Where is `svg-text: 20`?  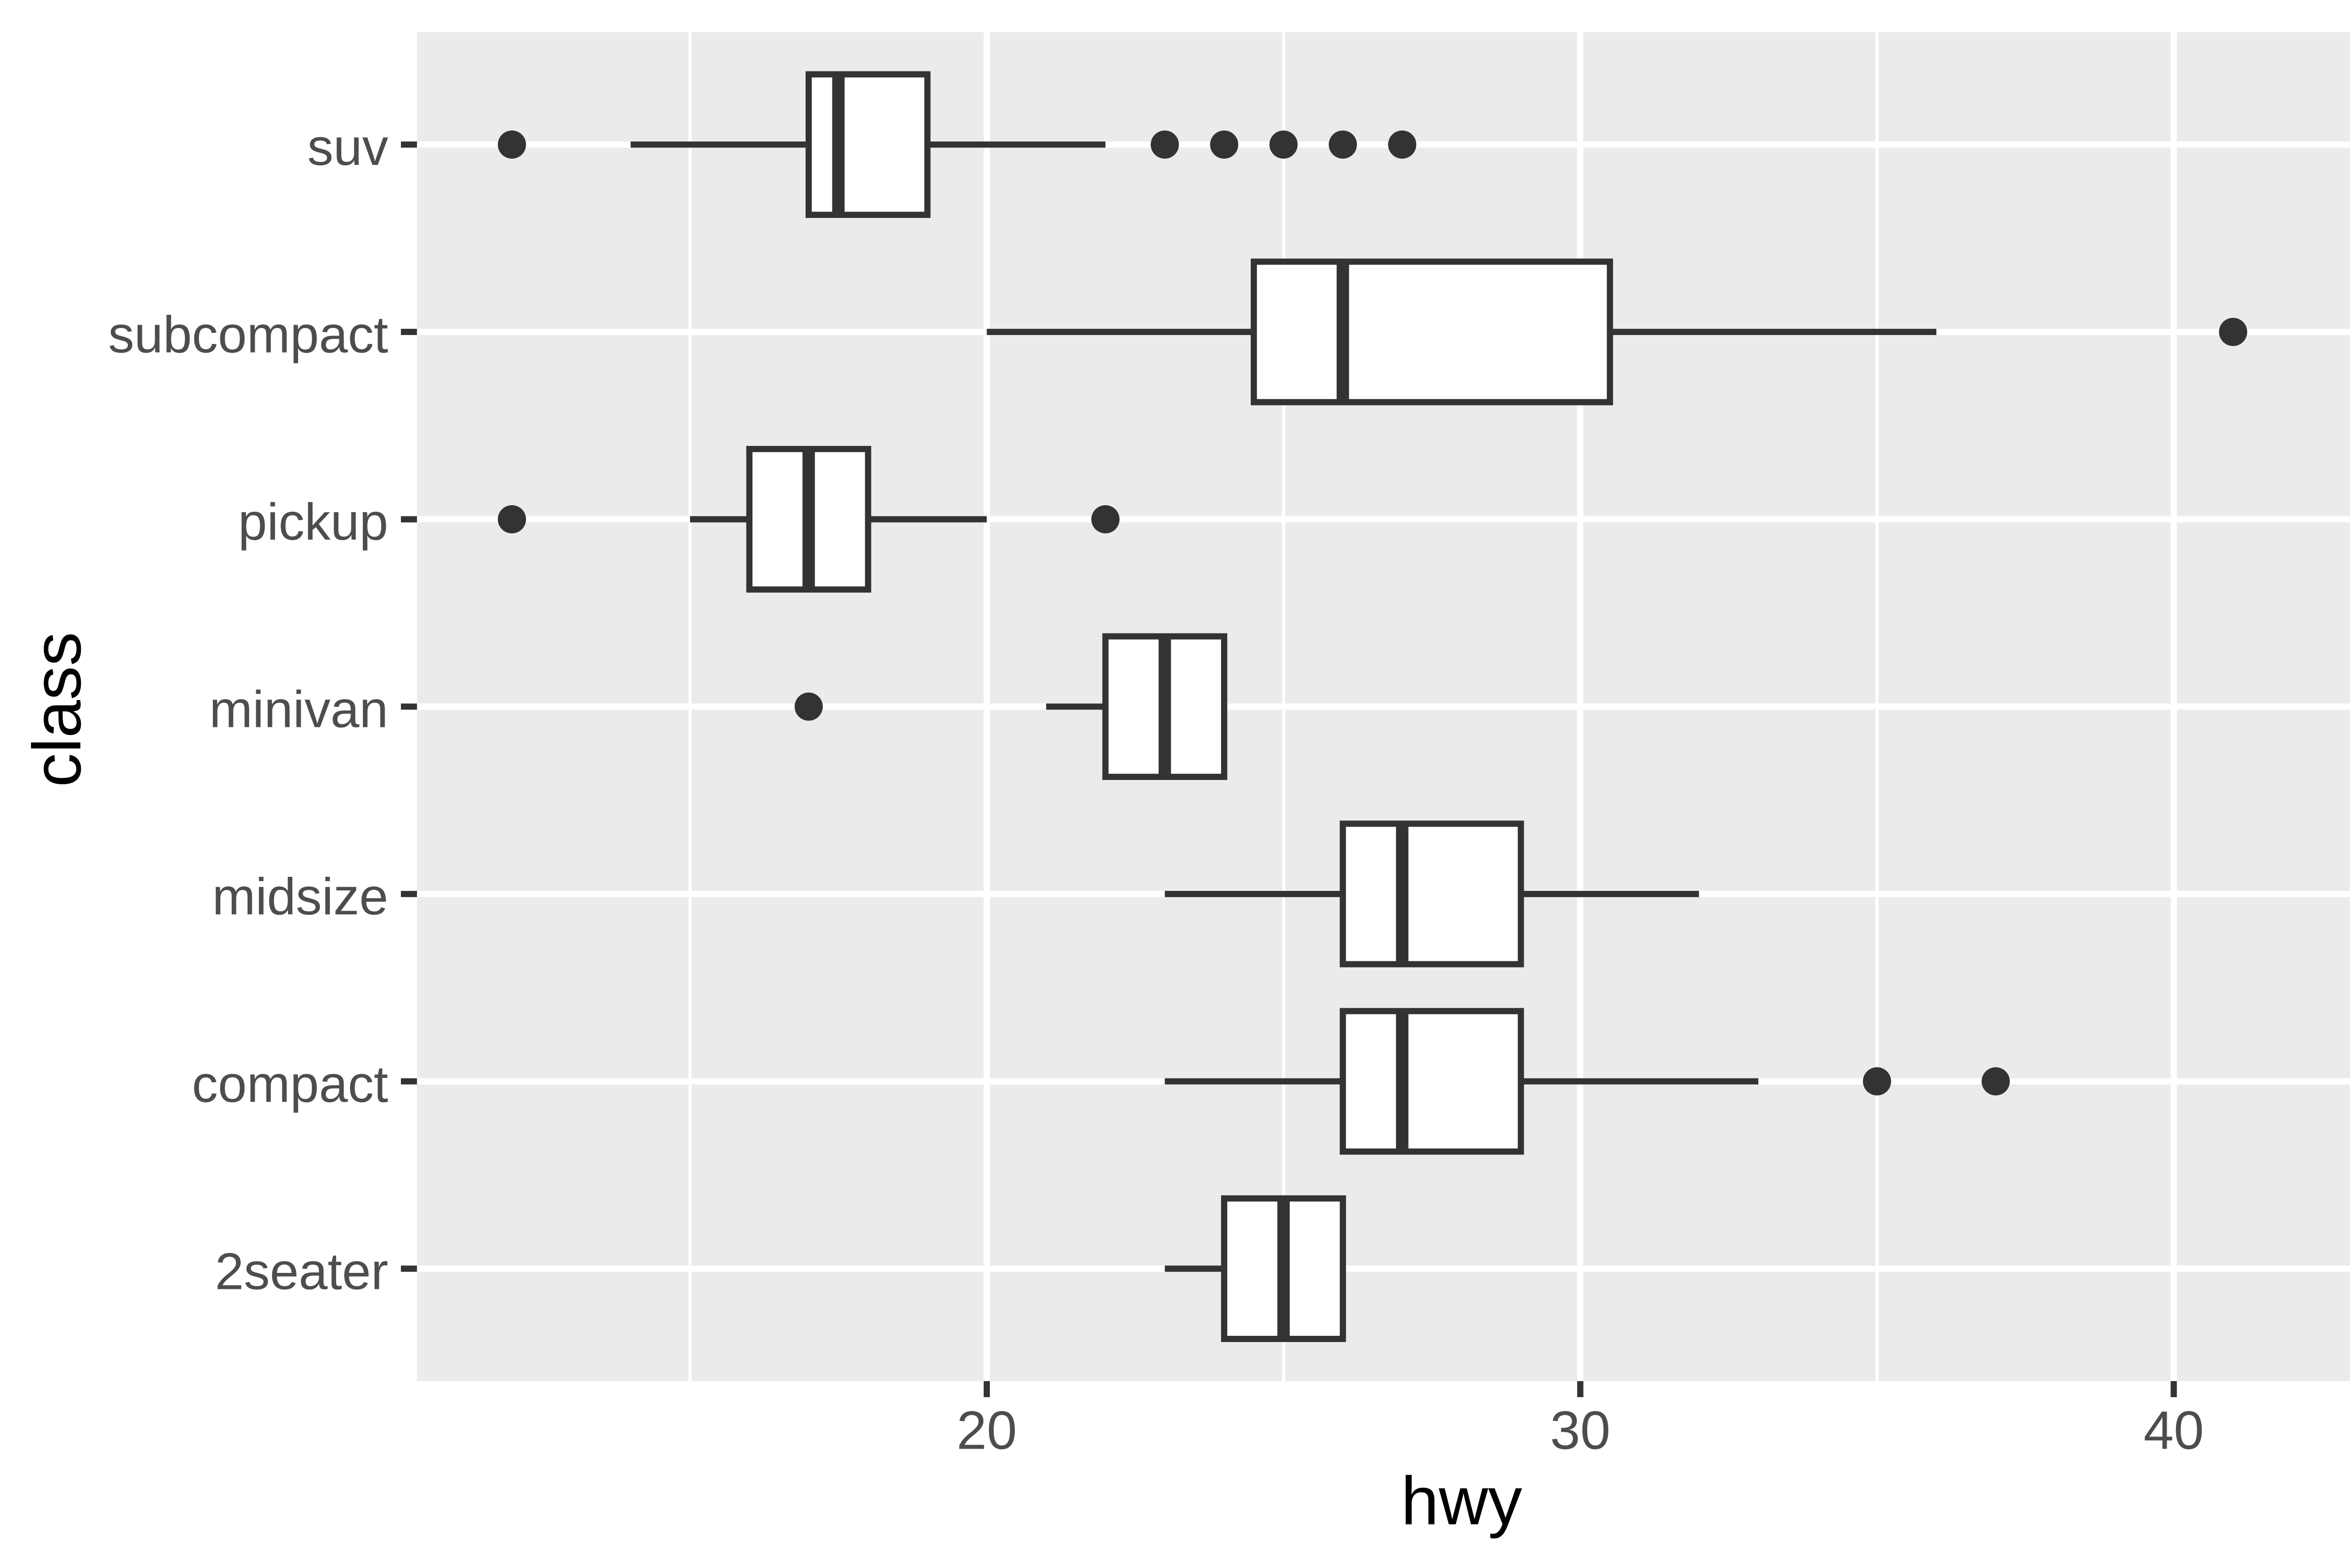 svg-text: 20 is located at coordinates (986, 1430).